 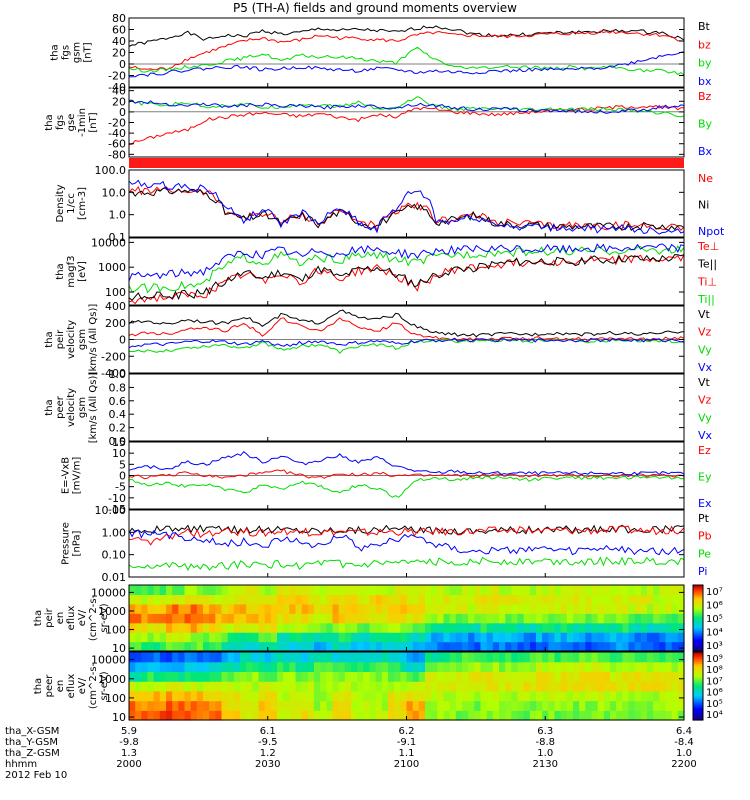 I want to click on colorbar-tick-label: 10⁵, so click(x=714, y=619).